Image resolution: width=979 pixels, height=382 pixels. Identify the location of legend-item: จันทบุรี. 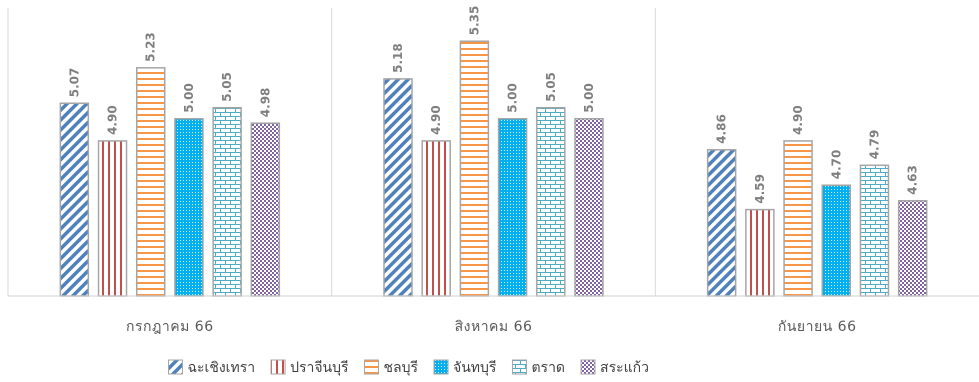
(465, 367).